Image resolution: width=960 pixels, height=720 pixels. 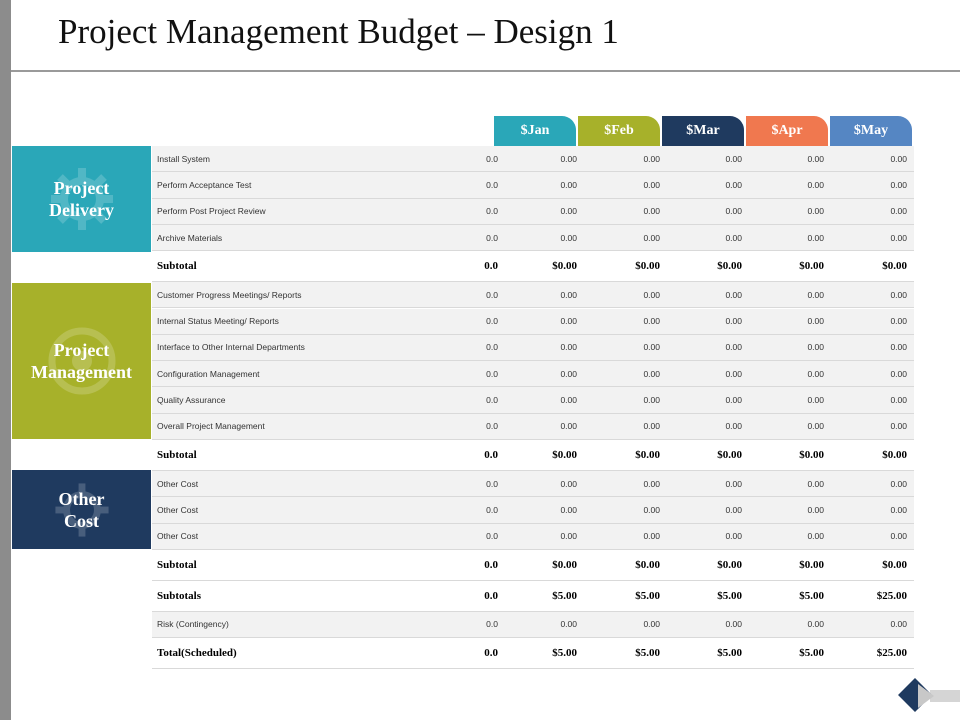 What do you see at coordinates (231, 347) in the screenshot?
I see `row-label: Interface to Other Internal Departments` at bounding box center [231, 347].